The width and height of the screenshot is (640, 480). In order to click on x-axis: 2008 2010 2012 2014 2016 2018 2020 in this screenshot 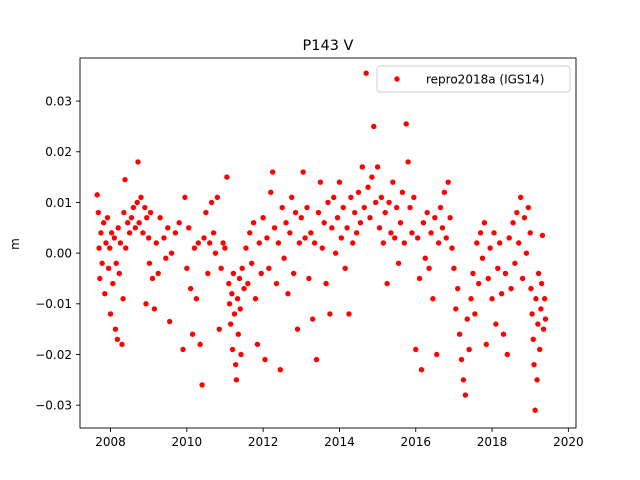, I will do `click(339, 438)`.